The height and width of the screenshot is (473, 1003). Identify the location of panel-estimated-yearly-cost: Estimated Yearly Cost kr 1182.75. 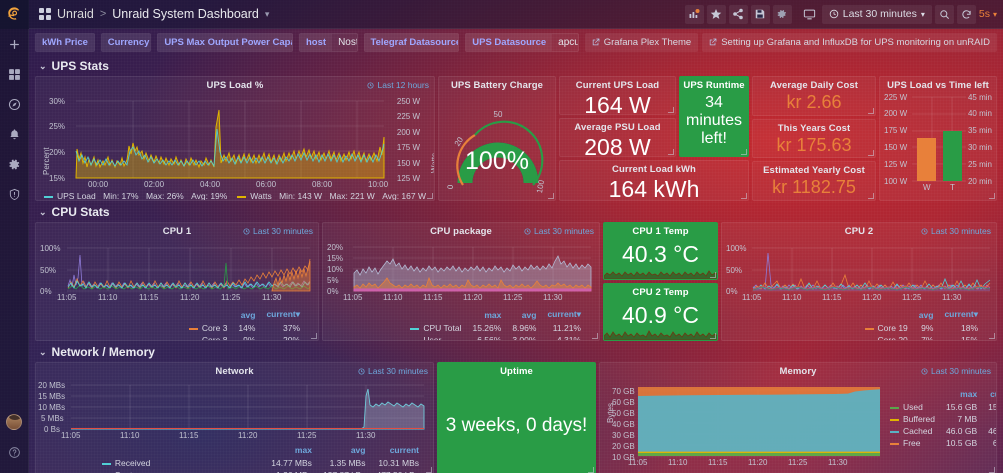
(814, 181).